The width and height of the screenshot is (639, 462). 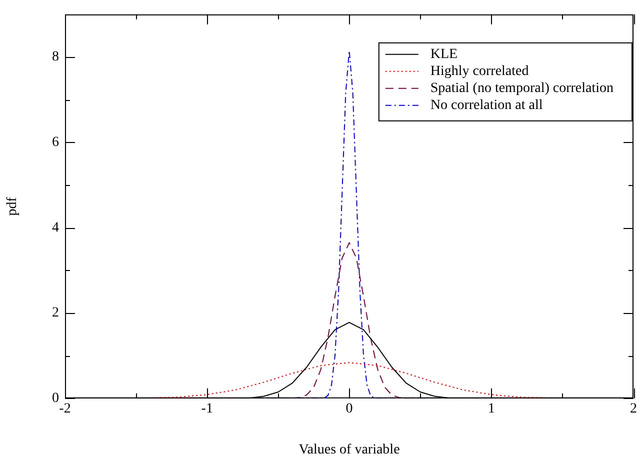 What do you see at coordinates (12, 206) in the screenshot?
I see `y-axis-title: pdf` at bounding box center [12, 206].